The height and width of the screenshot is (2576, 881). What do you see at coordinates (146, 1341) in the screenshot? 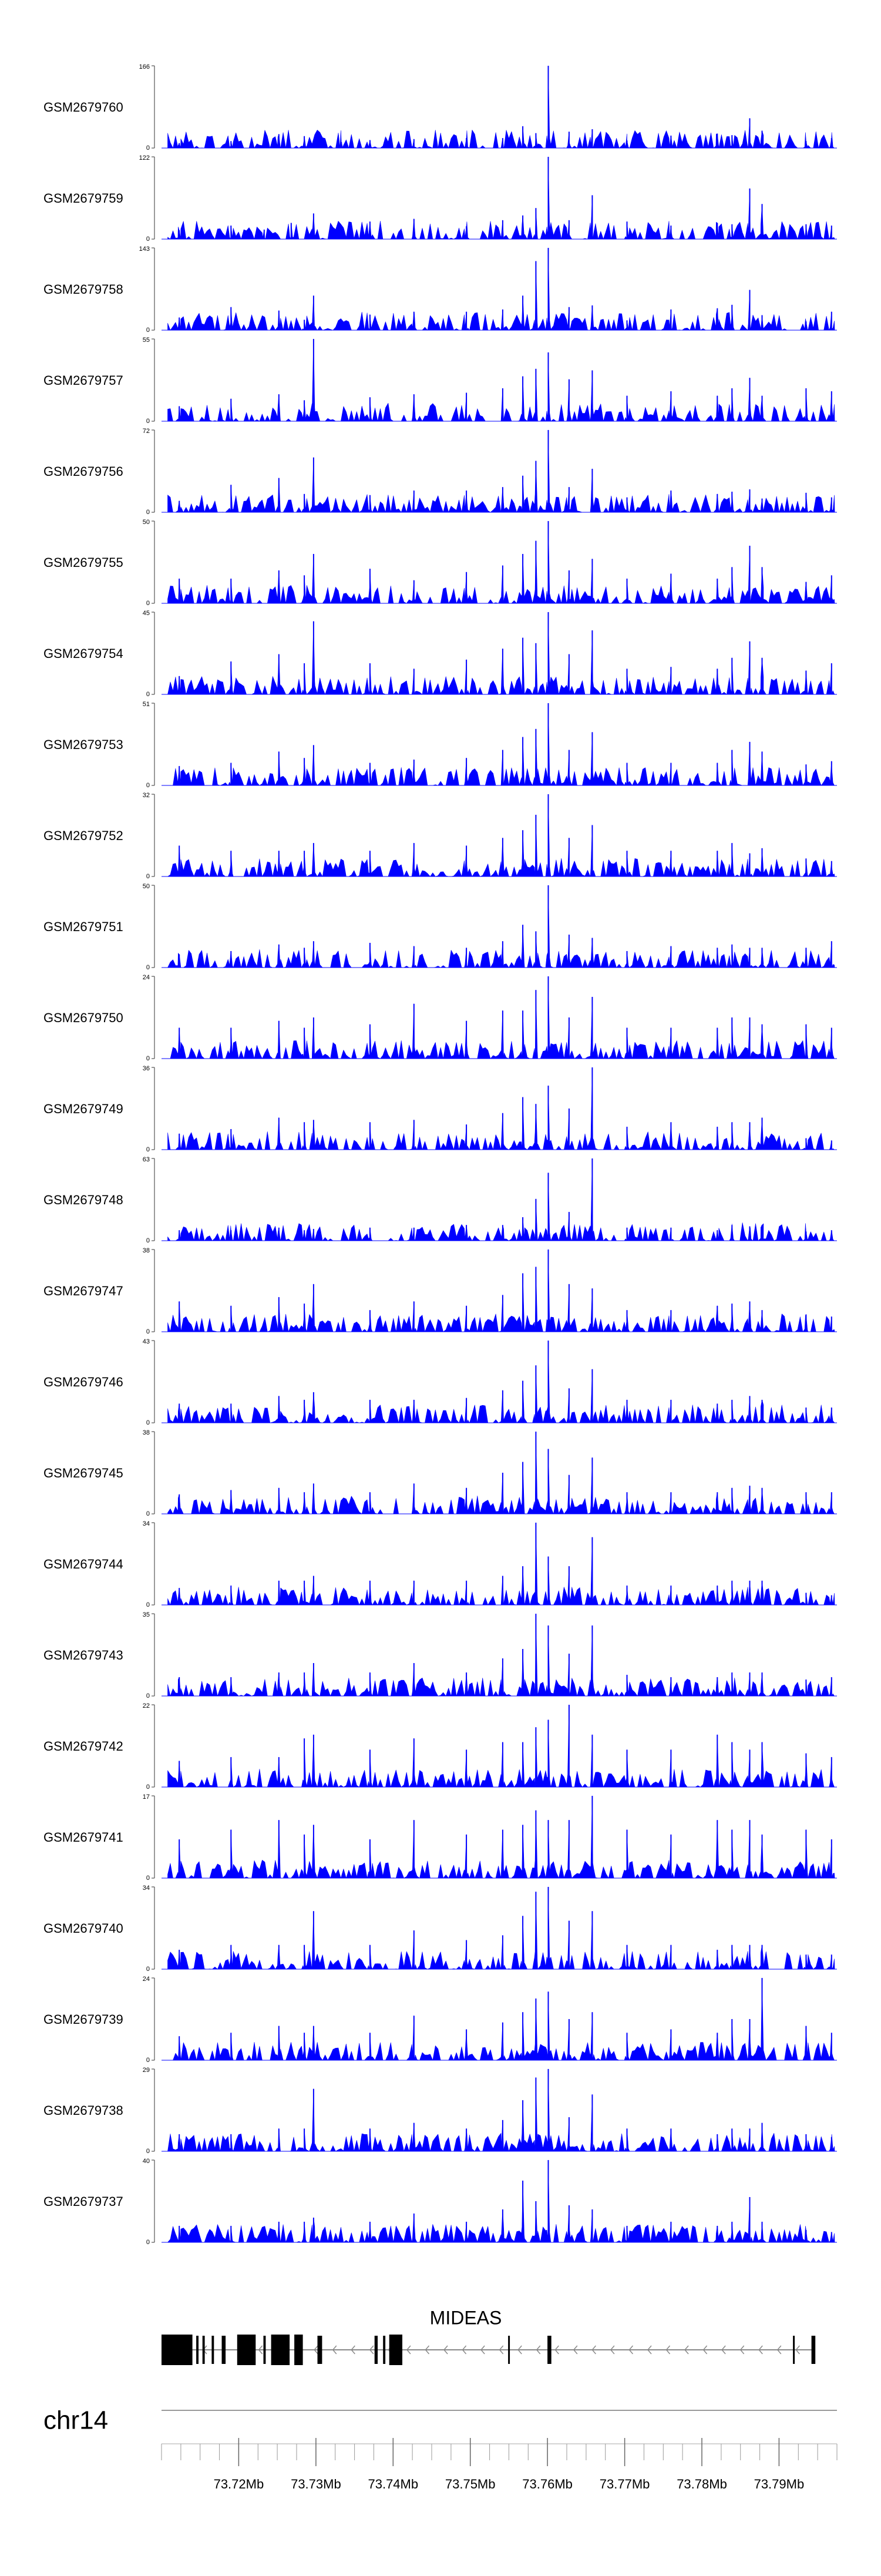
I see `y-max-label: 43` at bounding box center [146, 1341].